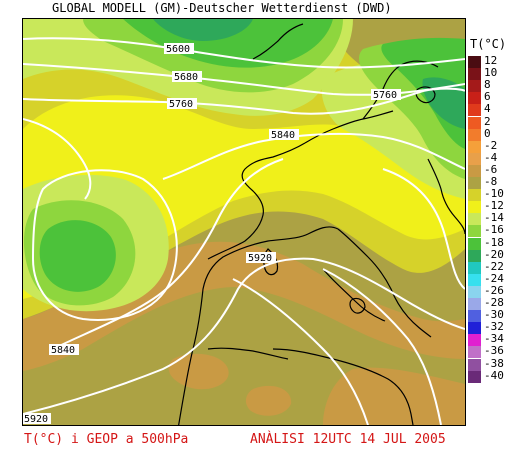 This screenshot has height=464, width=520. I want to click on isoline-label-5760-east: 5760, so click(385, 95).